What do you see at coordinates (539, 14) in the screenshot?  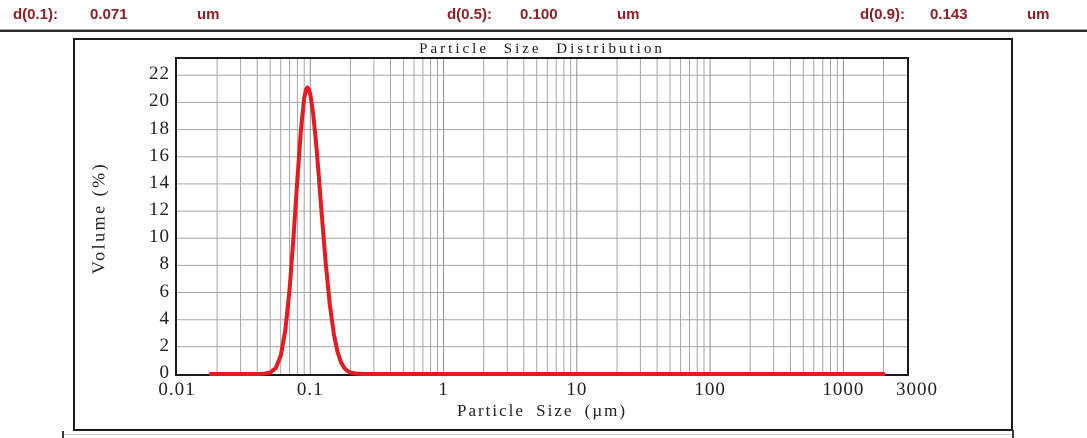 I see `d50-value: 0.100` at bounding box center [539, 14].